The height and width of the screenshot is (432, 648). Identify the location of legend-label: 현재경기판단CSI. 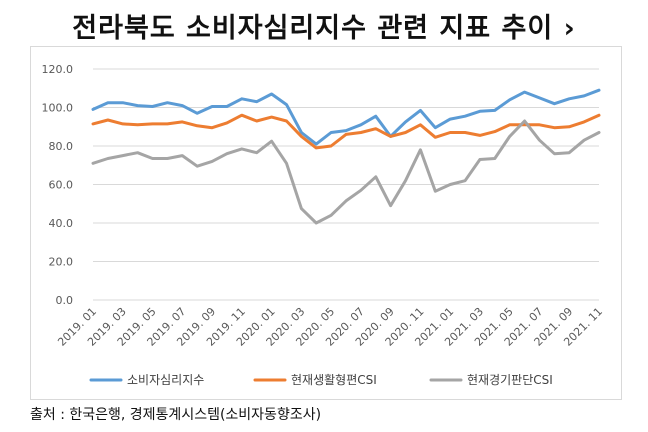
(510, 380).